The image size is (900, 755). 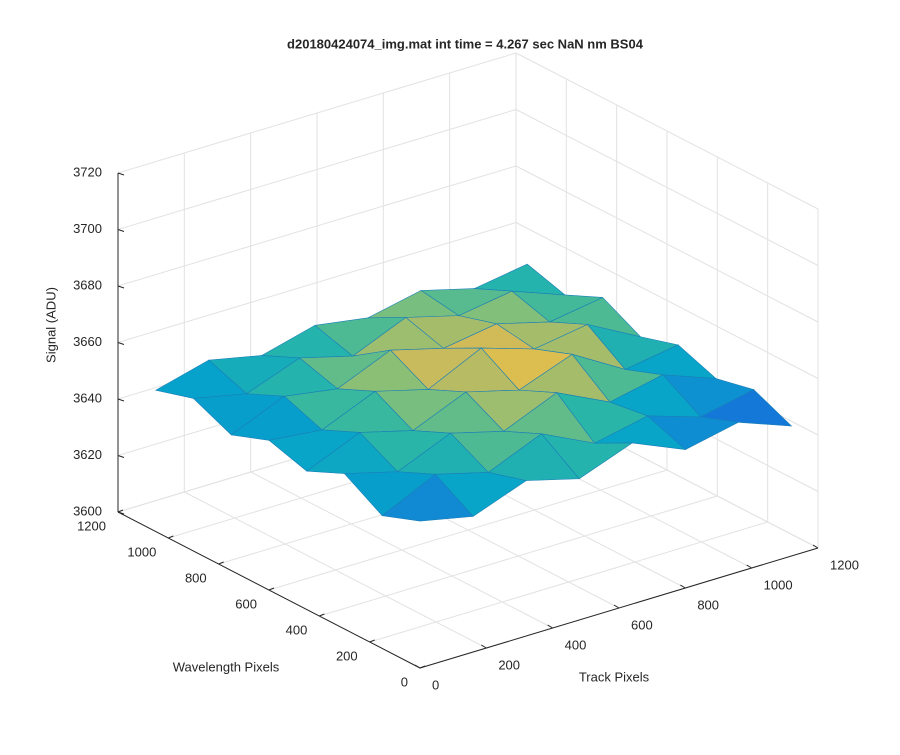 What do you see at coordinates (708, 604) in the screenshot?
I see `x-tick-label: 800` at bounding box center [708, 604].